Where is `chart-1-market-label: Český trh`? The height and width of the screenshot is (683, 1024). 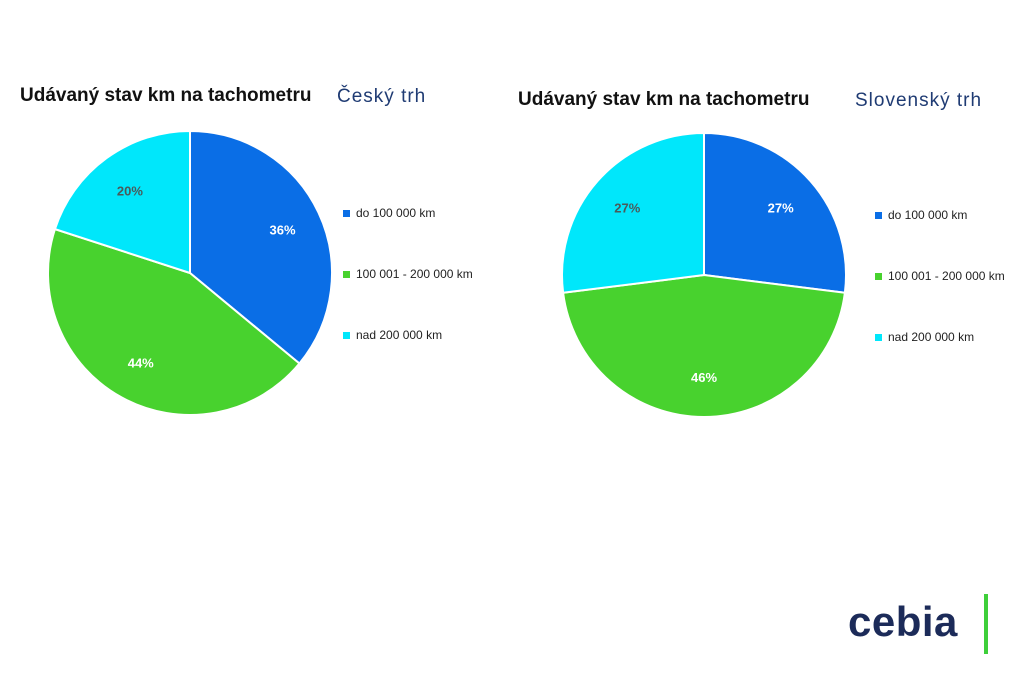 chart-1-market-label: Český trh is located at coordinates (382, 96).